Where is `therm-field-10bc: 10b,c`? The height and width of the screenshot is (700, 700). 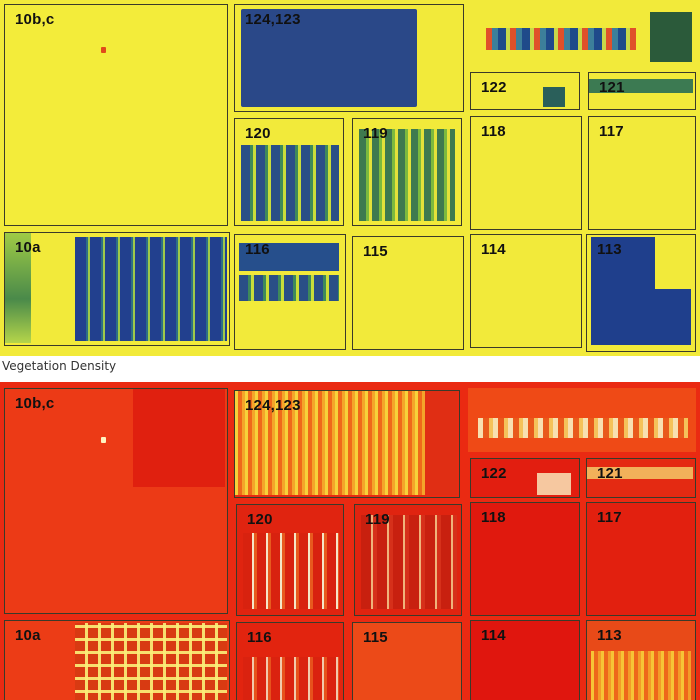
therm-field-10bc: 10b,c is located at coordinates (116, 501).